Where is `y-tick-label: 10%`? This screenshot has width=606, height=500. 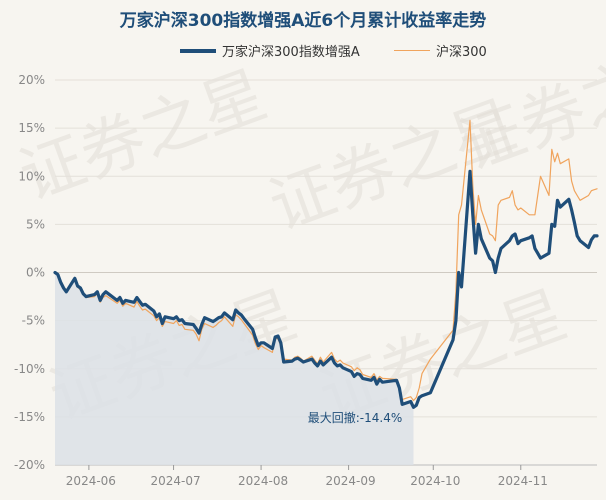
y-tick-label: 10% is located at coordinates (31, 176).